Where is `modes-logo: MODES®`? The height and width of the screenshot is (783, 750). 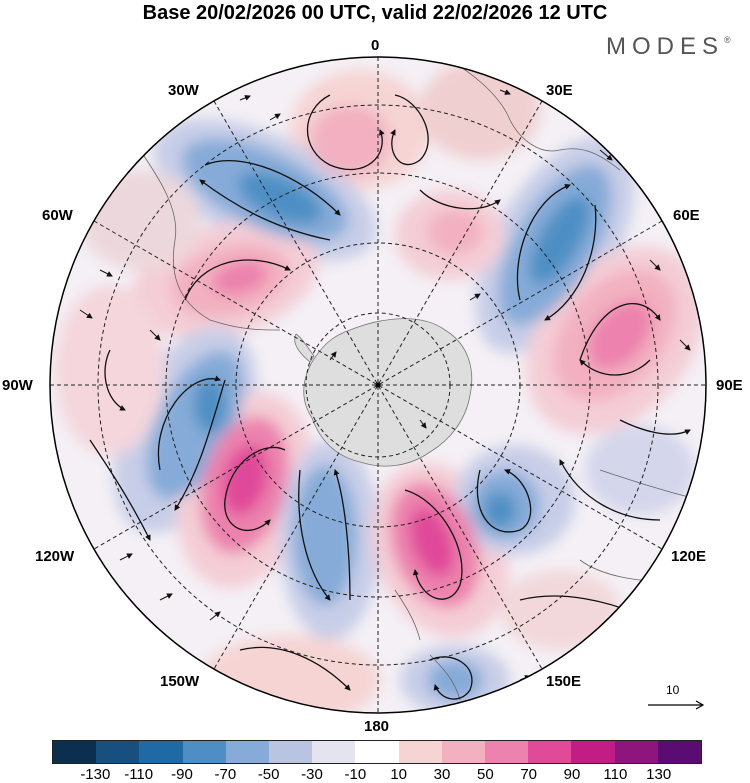
modes-logo: MODES® is located at coordinates (668, 47).